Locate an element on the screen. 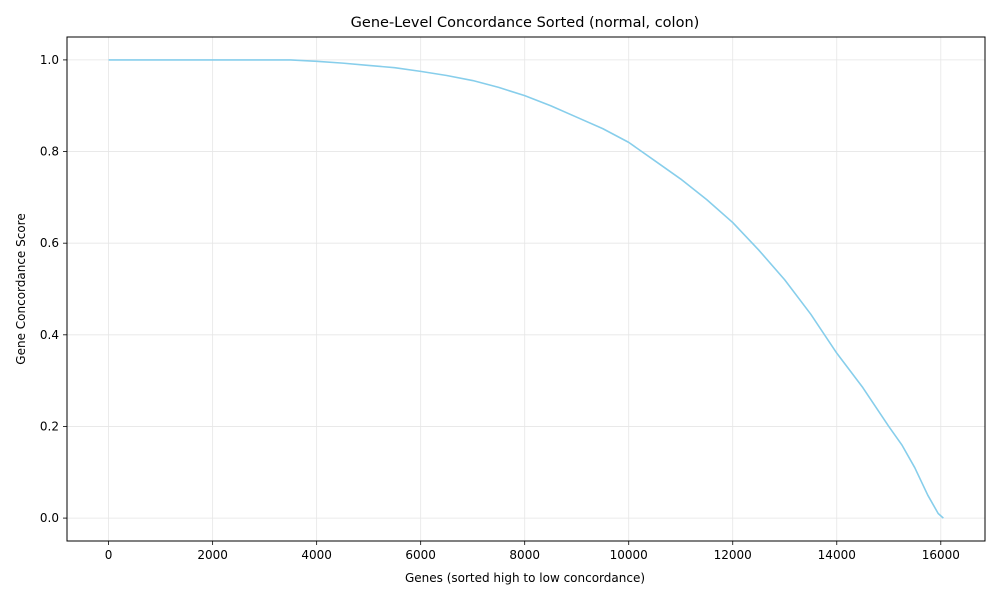 The height and width of the screenshot is (600, 1000). x-axis-label: Genes (sorted high to low concordance) is located at coordinates (525, 578).